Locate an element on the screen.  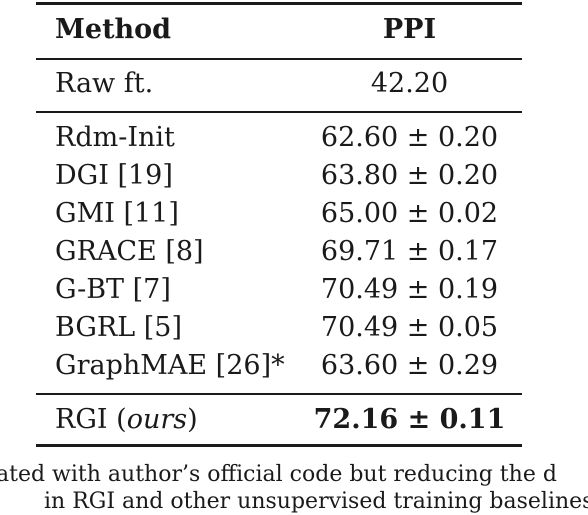
row-ours-italic: ours is located at coordinates (157, 419).